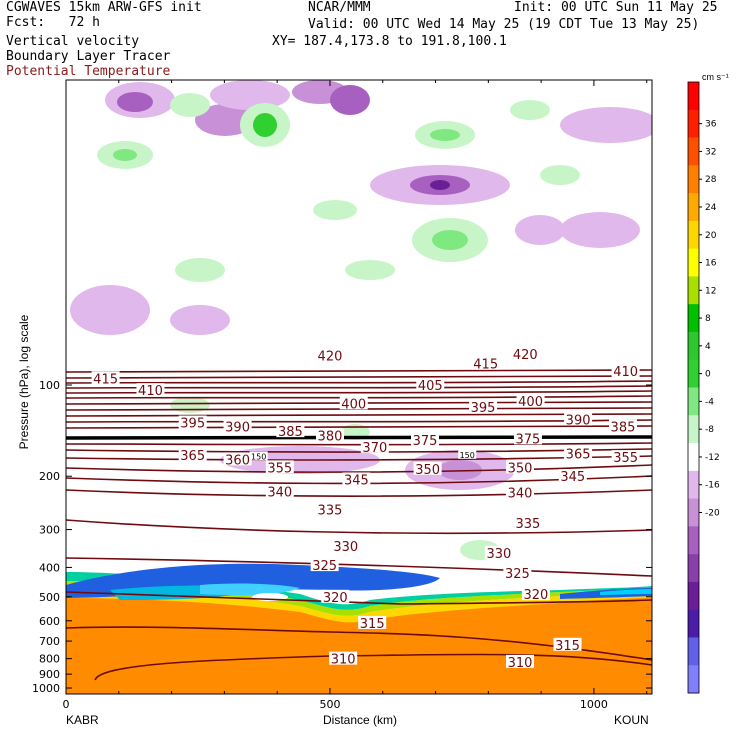 The image size is (740, 740). What do you see at coordinates (710, 152) in the screenshot?
I see `colorbar-tick-label: 32` at bounding box center [710, 152].